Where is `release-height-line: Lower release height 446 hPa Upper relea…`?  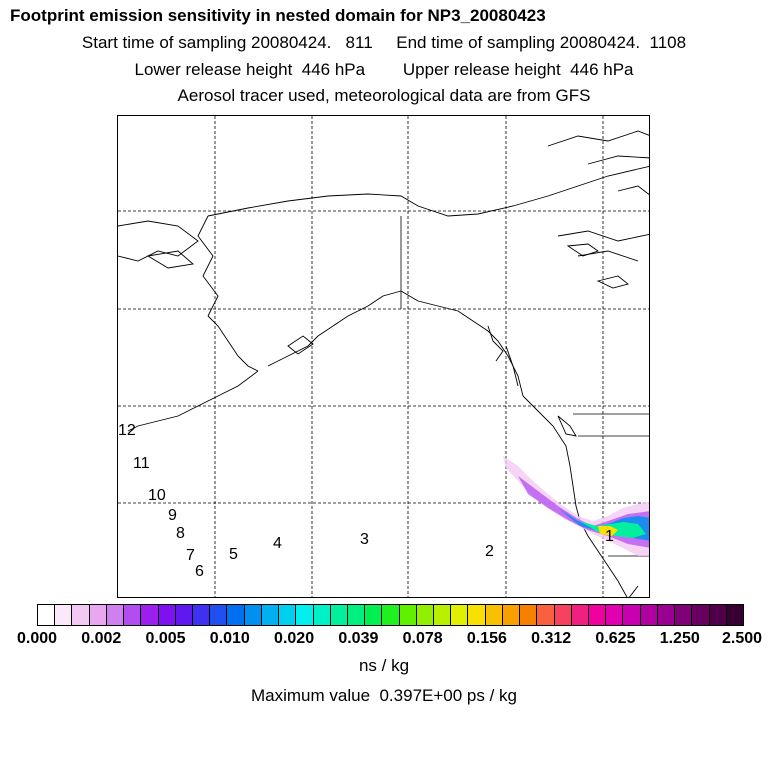 release-height-line: Lower release height 446 hPa Upper relea… is located at coordinates (384, 69).